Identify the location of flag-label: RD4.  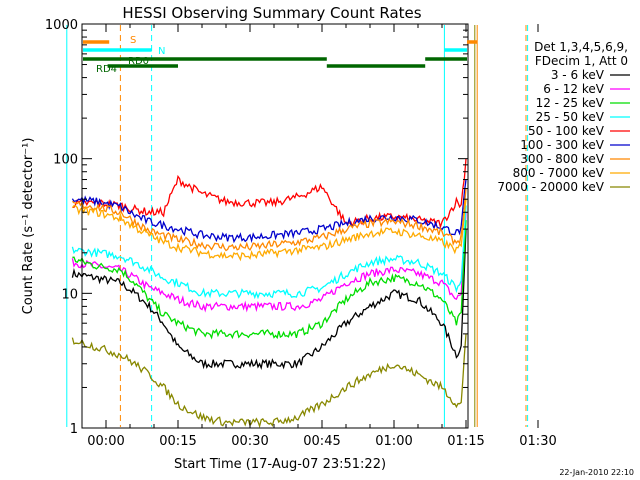
(106, 69).